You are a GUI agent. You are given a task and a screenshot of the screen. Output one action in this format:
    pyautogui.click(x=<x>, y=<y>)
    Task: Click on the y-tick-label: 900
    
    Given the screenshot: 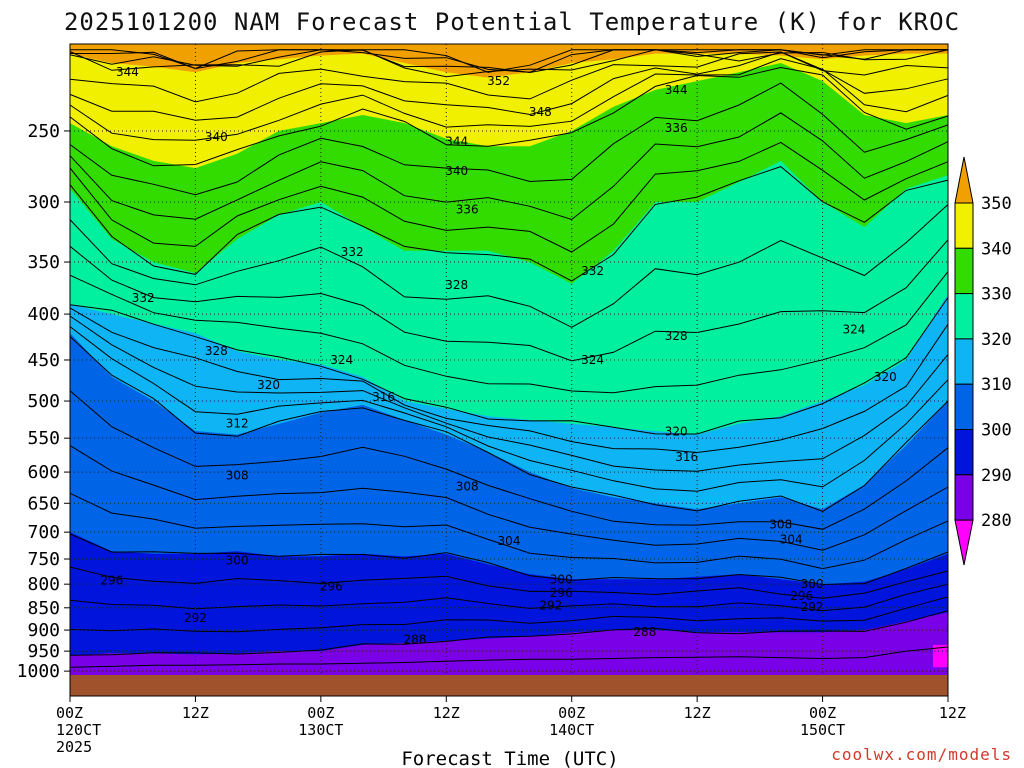 What is the action you would take?
    pyautogui.click(x=43, y=630)
    